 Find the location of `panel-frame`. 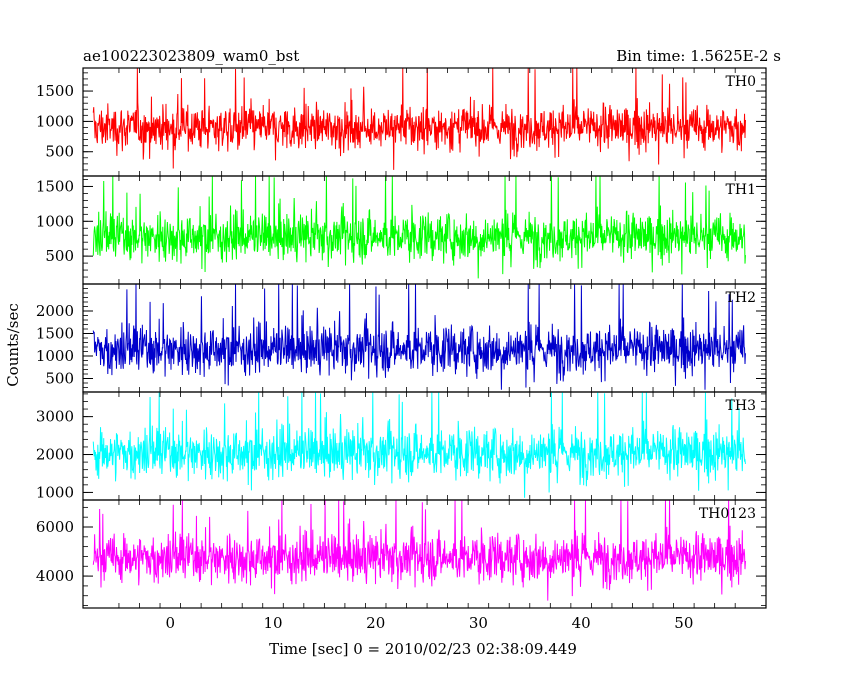

panel-frame is located at coordinates (424, 554).